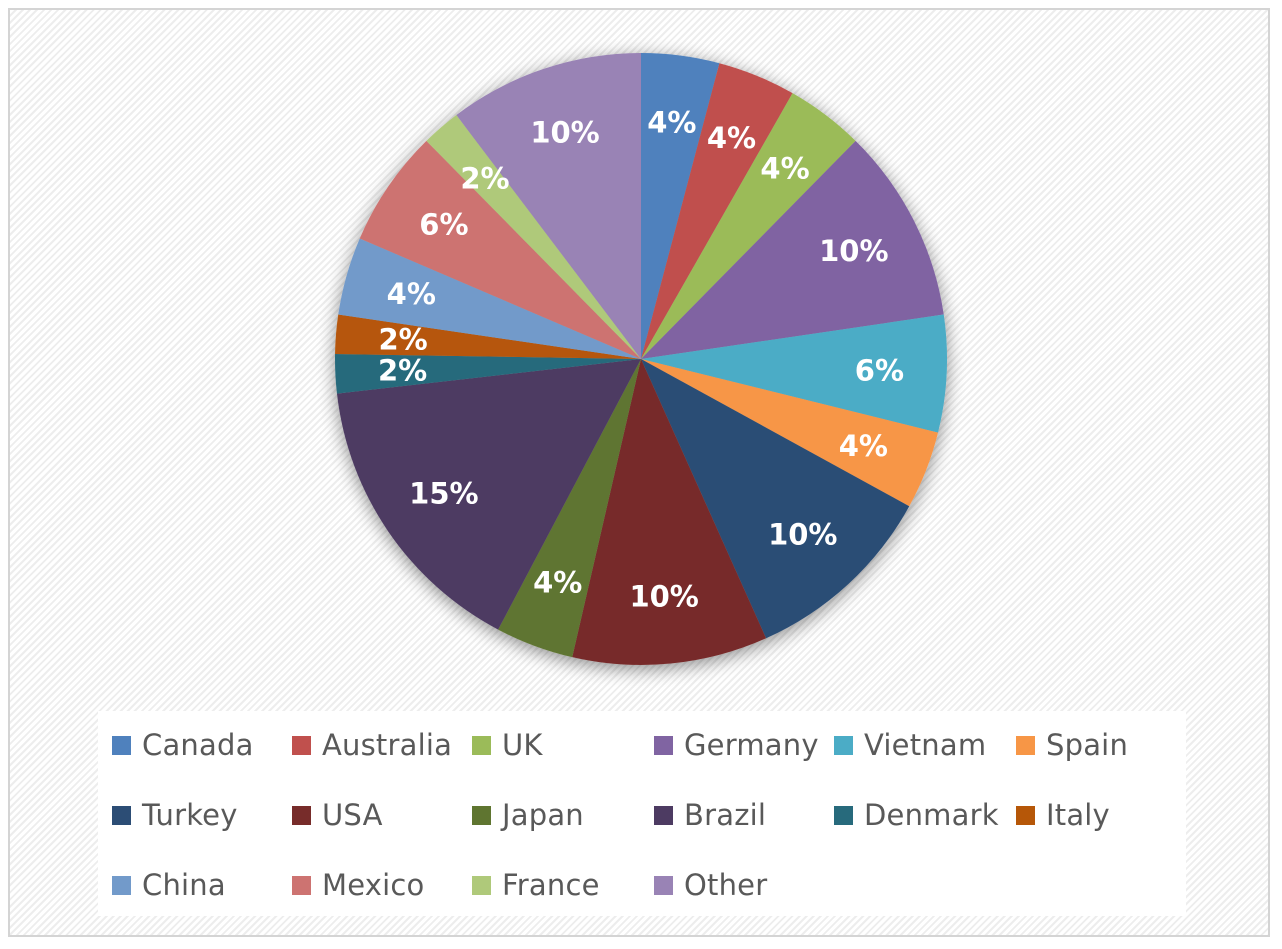  Describe the element at coordinates (443, 224) in the screenshot. I see `slice-label-mexico: 6%` at that location.